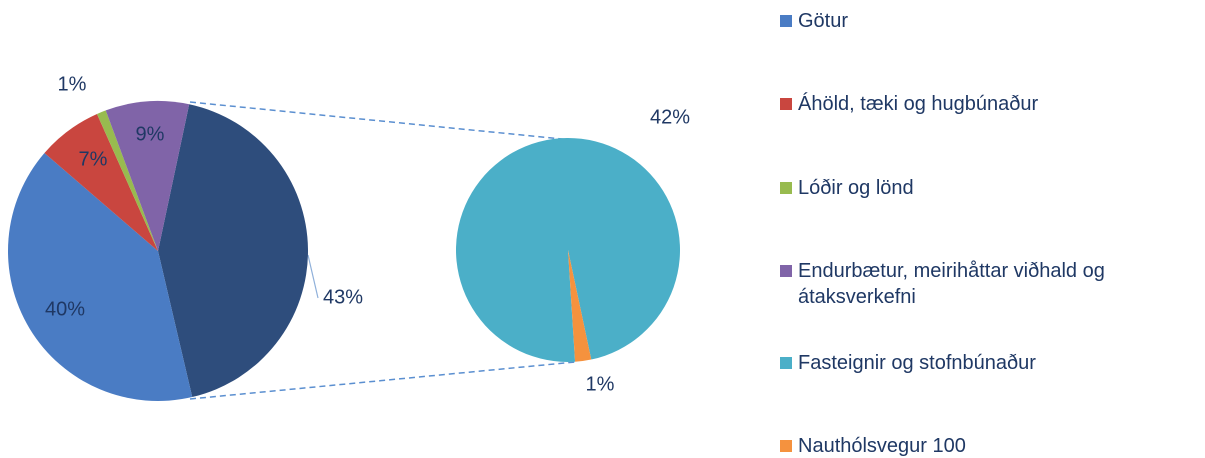  Describe the element at coordinates (992, 188) in the screenshot. I see `legend-entry: Lóðir og lönd` at that location.